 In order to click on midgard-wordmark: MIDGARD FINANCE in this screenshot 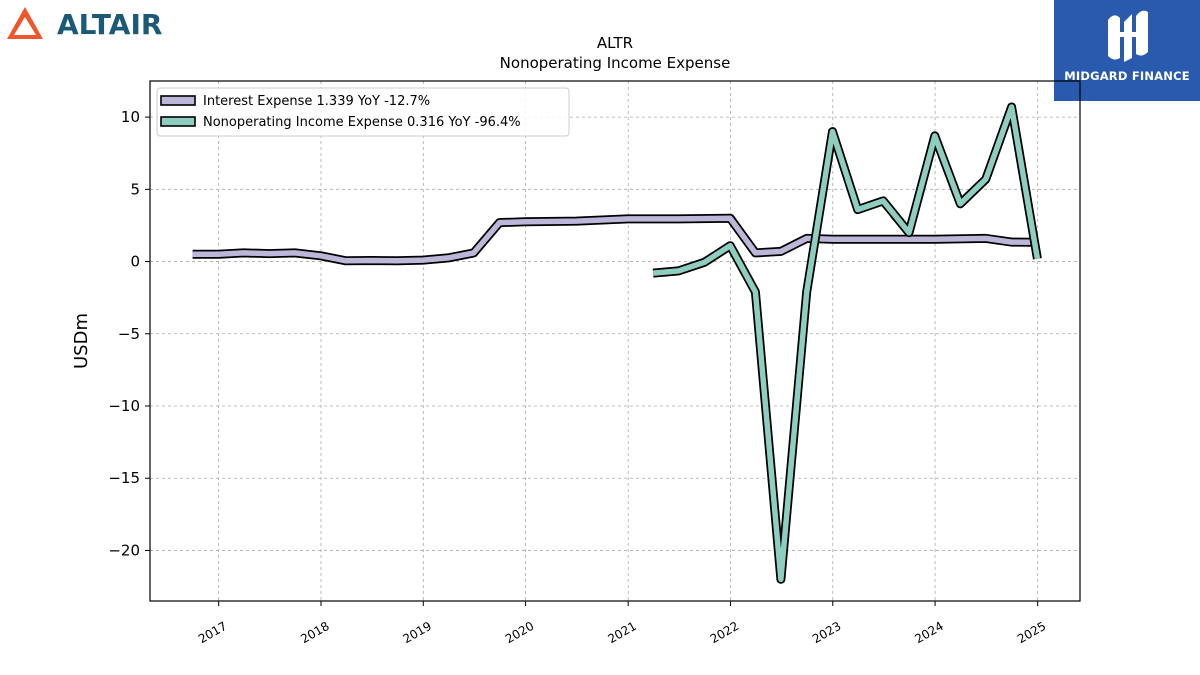, I will do `click(1127, 76)`.